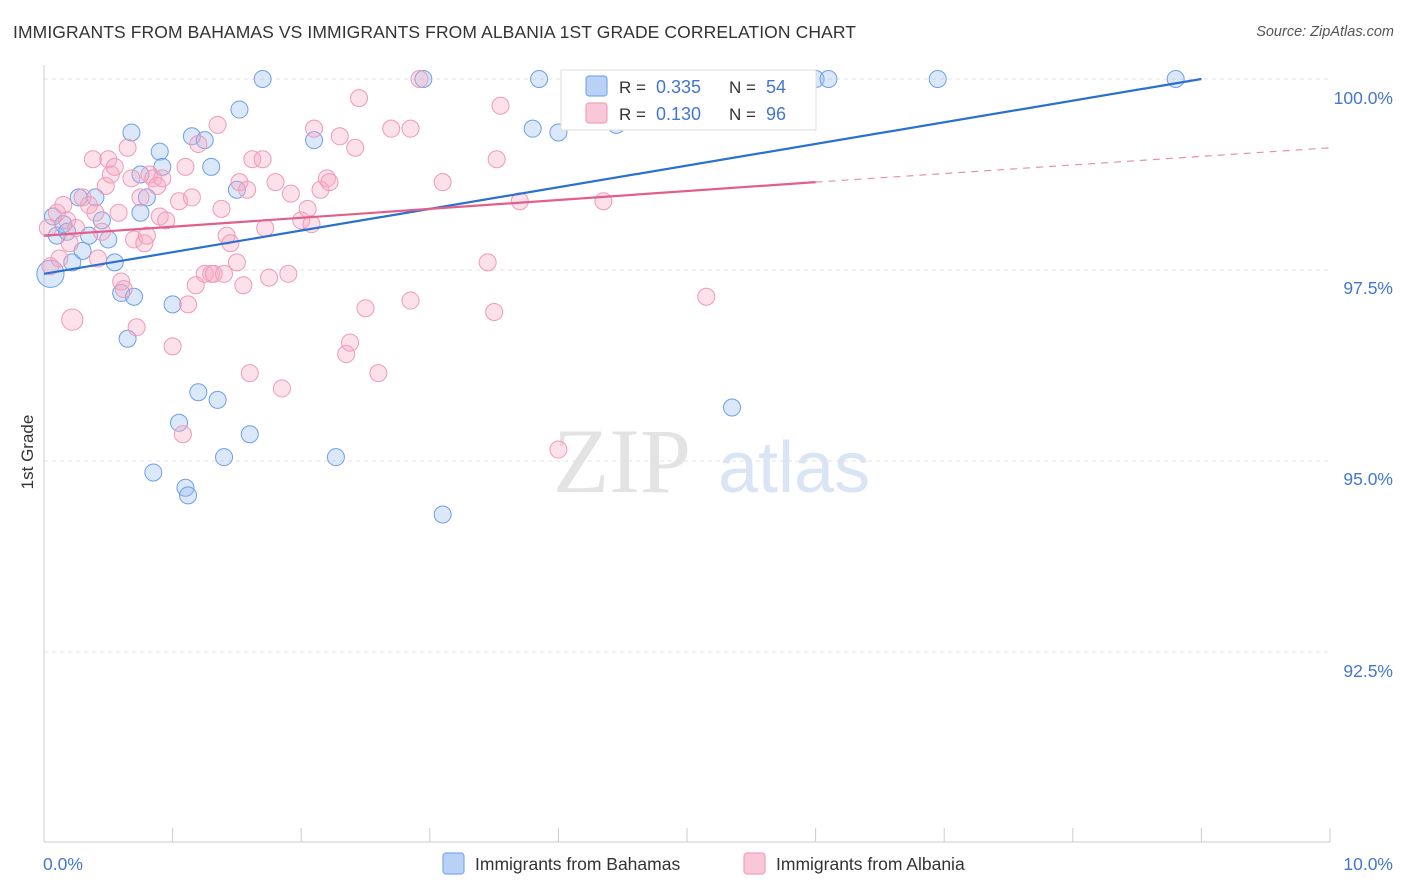 The height and width of the screenshot is (892, 1406). Describe the element at coordinates (688, 100) in the screenshot. I see `stats-legend: R = 0.335 N = 54 R = 0.130 N = 96` at that location.